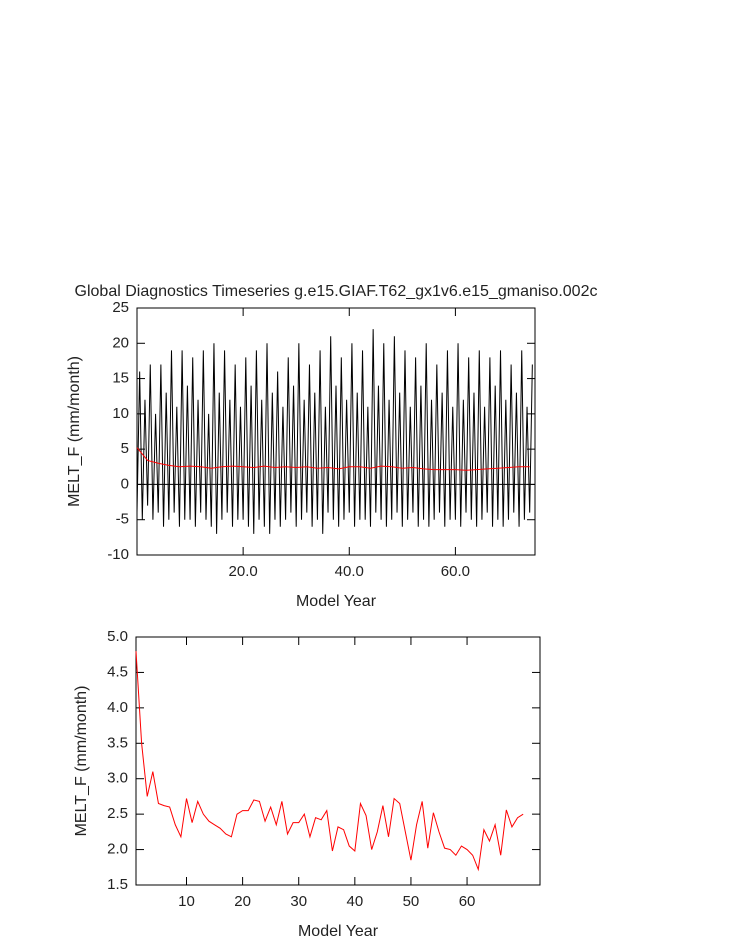 The width and height of the screenshot is (733, 945). What do you see at coordinates (117, 671) in the screenshot?
I see `y-tick-label: 4.5` at bounding box center [117, 671].